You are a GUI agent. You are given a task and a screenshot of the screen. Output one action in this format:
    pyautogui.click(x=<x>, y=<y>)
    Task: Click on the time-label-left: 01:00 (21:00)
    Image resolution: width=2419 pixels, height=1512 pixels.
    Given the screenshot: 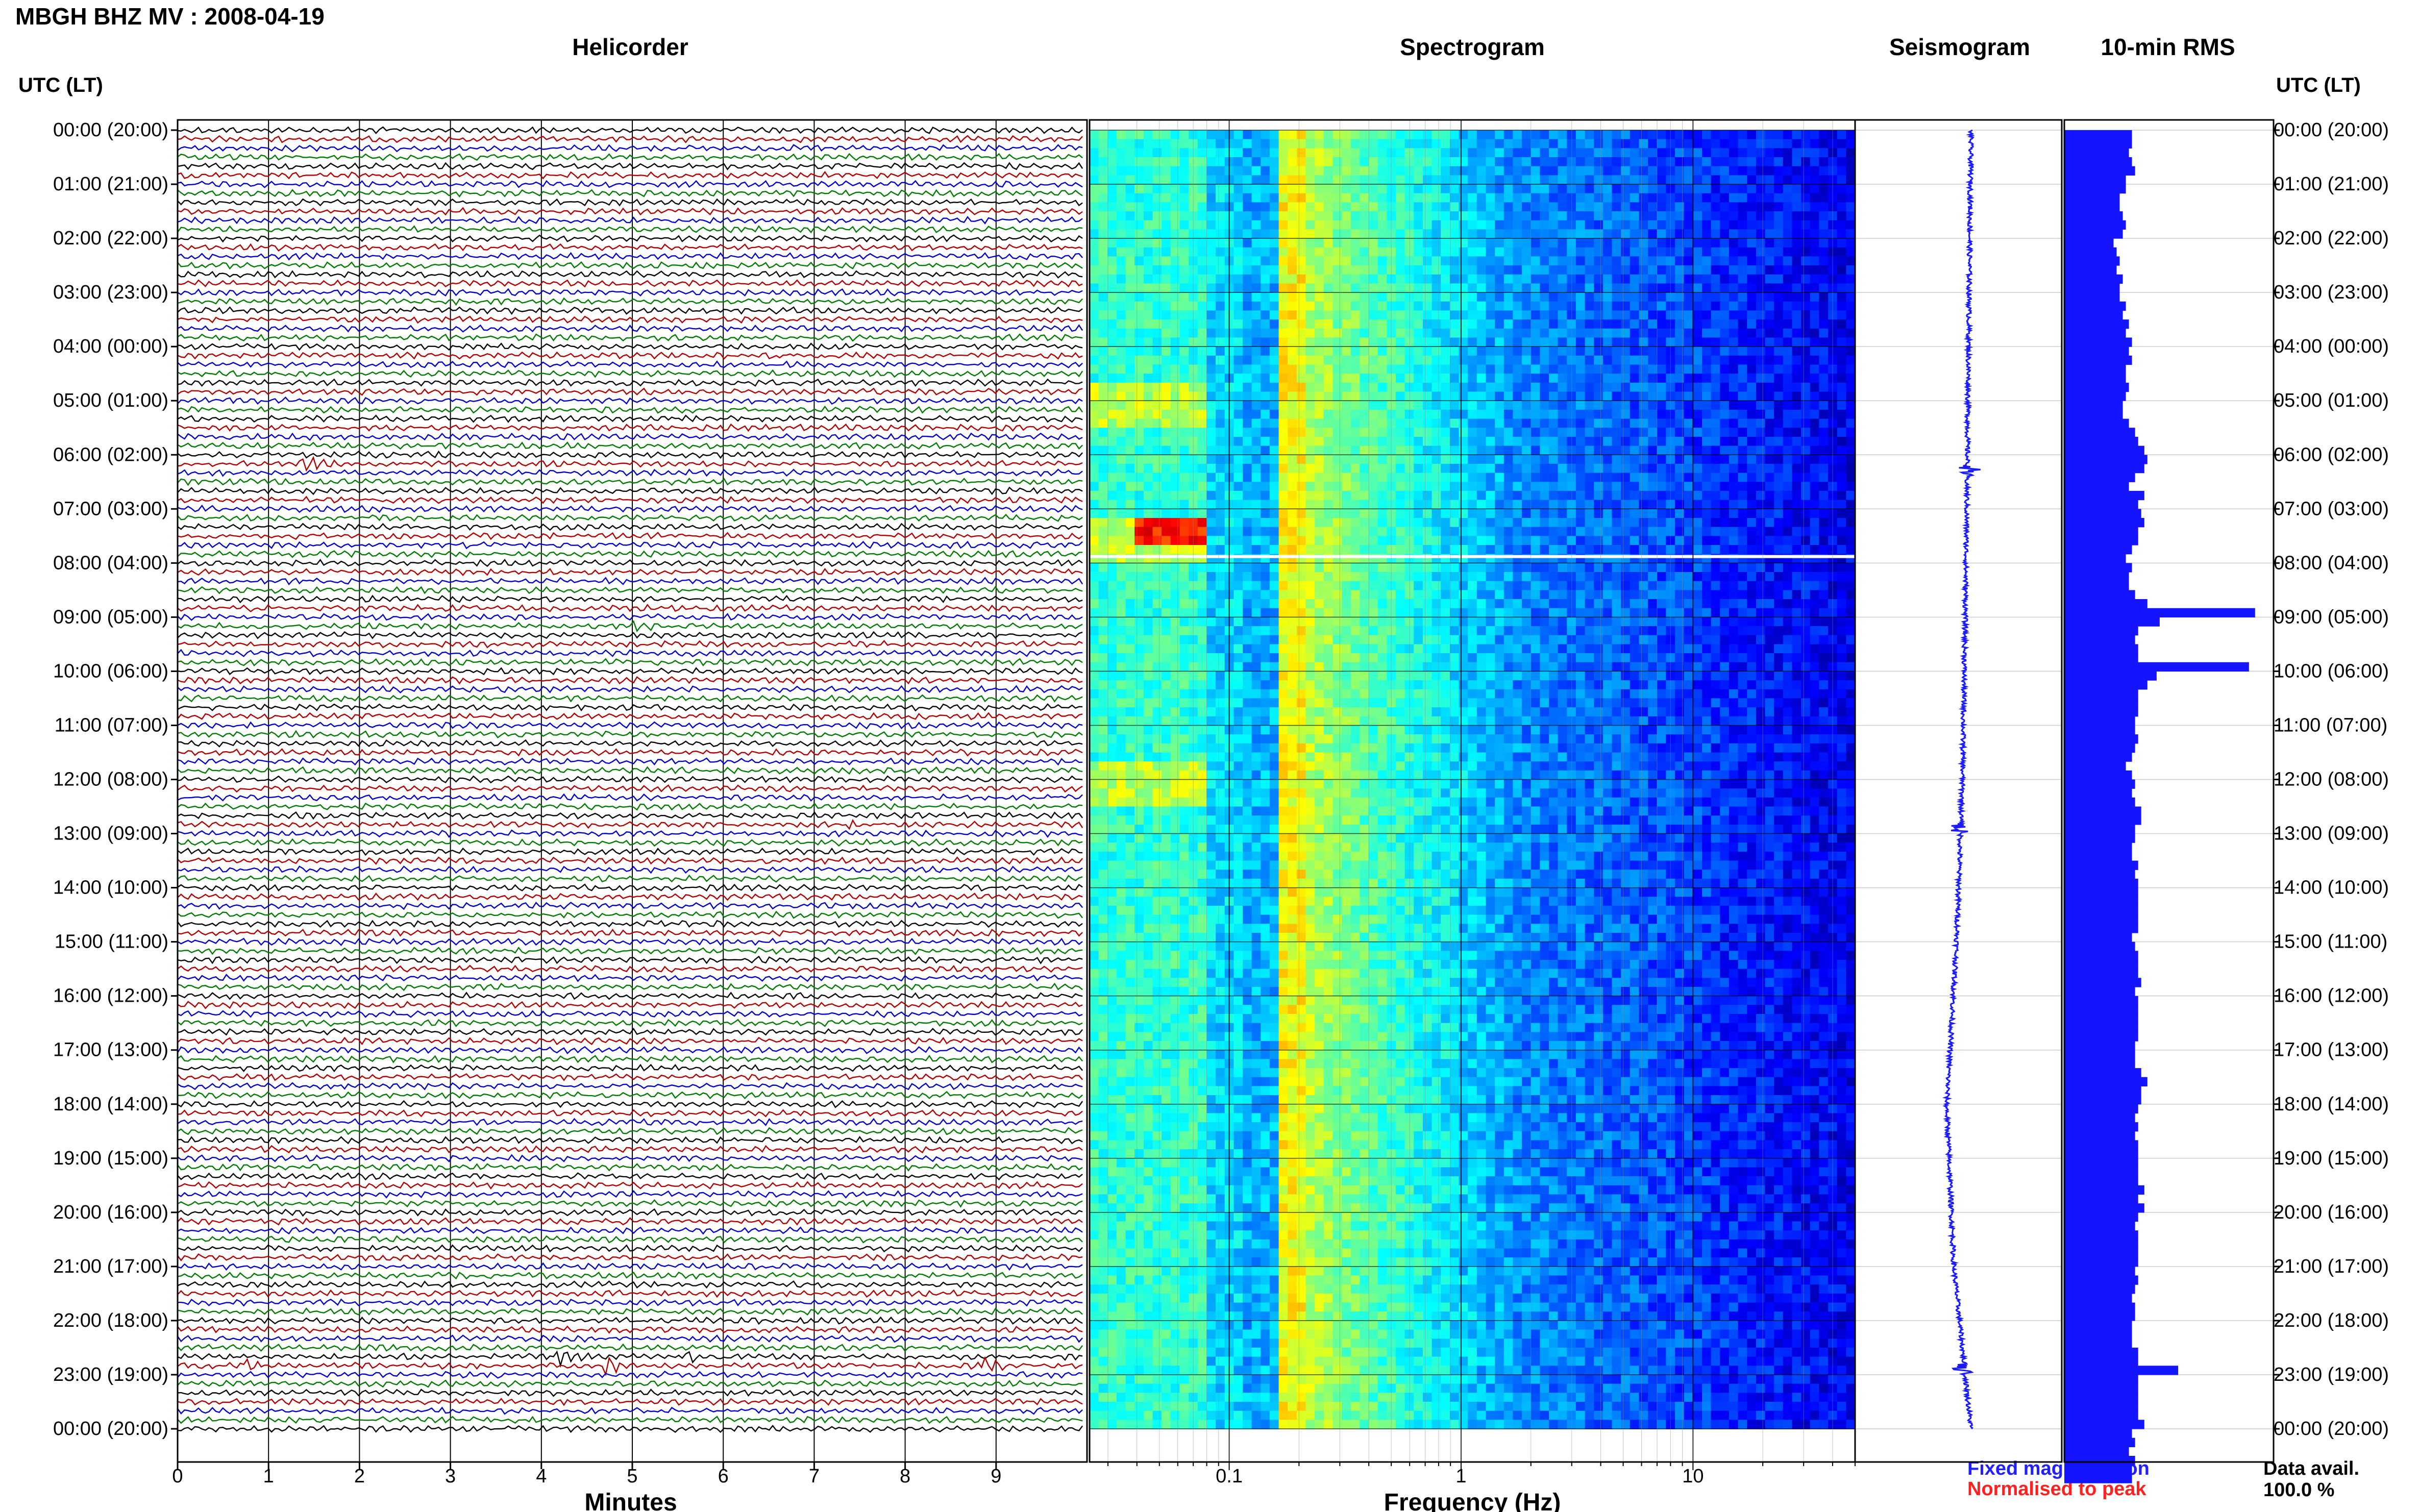 What is the action you would take?
    pyautogui.click(x=110, y=184)
    